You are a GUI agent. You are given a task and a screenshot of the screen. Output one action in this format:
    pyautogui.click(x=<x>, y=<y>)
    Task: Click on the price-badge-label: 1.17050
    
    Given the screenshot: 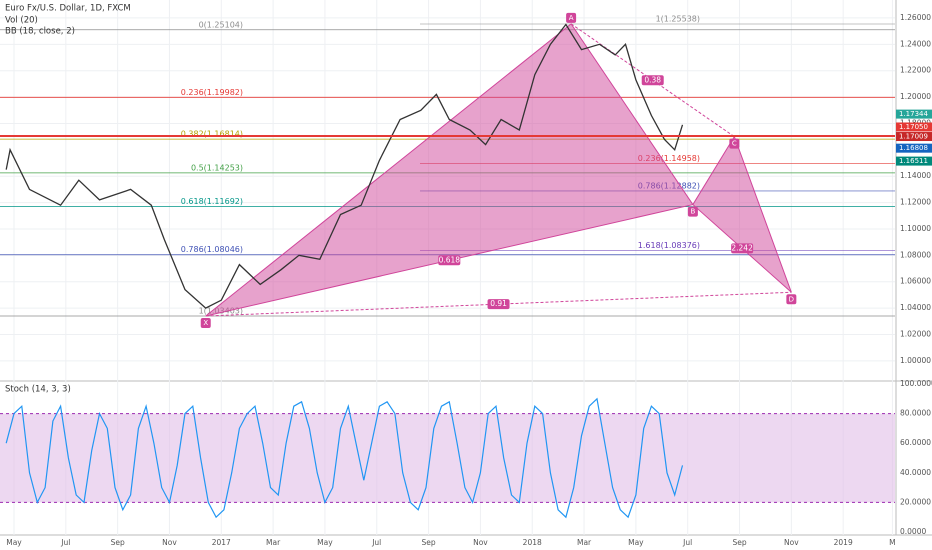 What is the action you would take?
    pyautogui.click(x=913, y=127)
    